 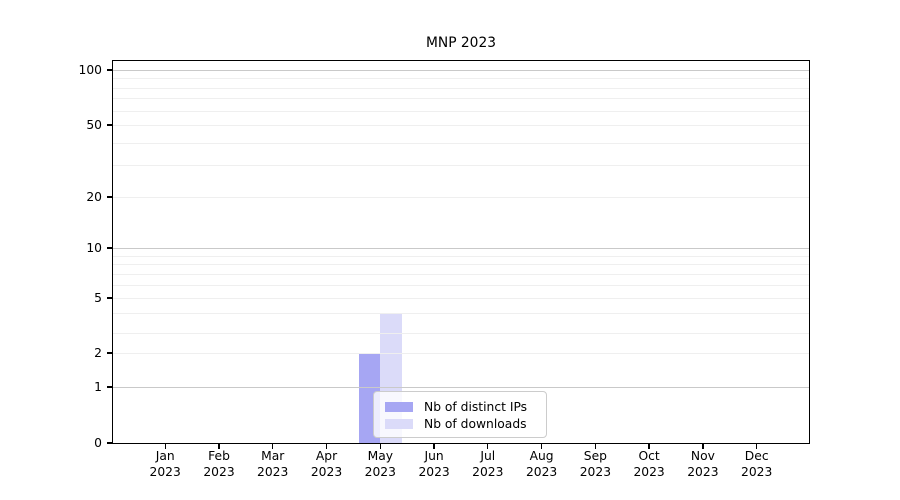 I want to click on x-tick-label-oct: Oct 2023, so click(x=649, y=464).